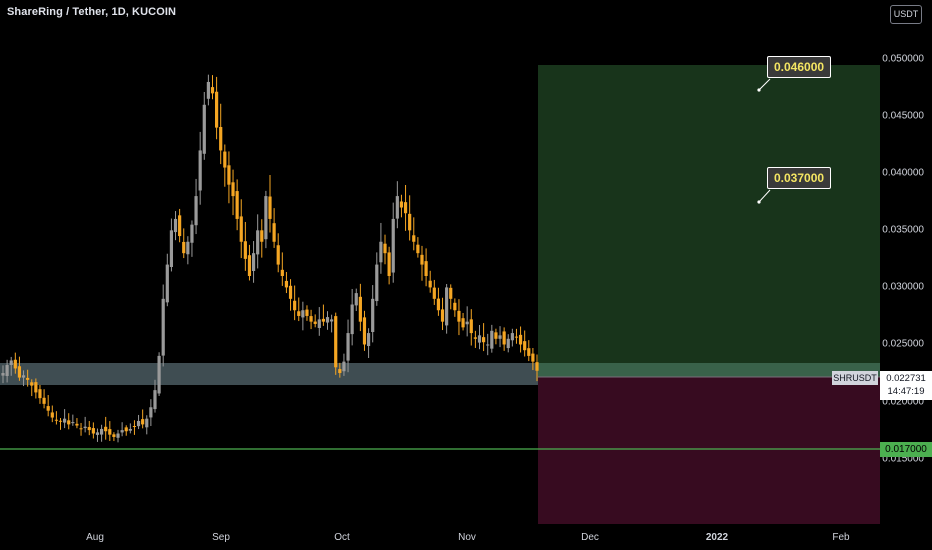  I want to click on support-band, so click(269, 374).